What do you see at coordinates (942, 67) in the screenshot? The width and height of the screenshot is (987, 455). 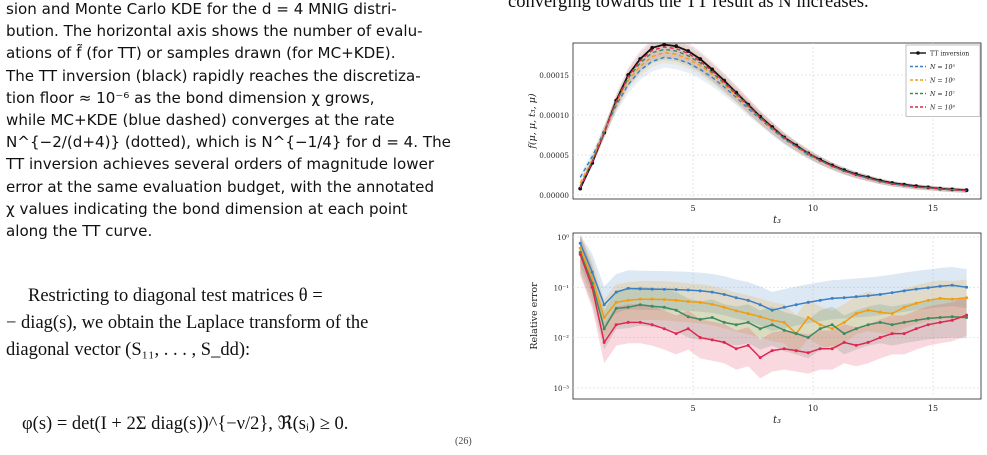 I see `legend-label: N = 10⁵` at bounding box center [942, 67].